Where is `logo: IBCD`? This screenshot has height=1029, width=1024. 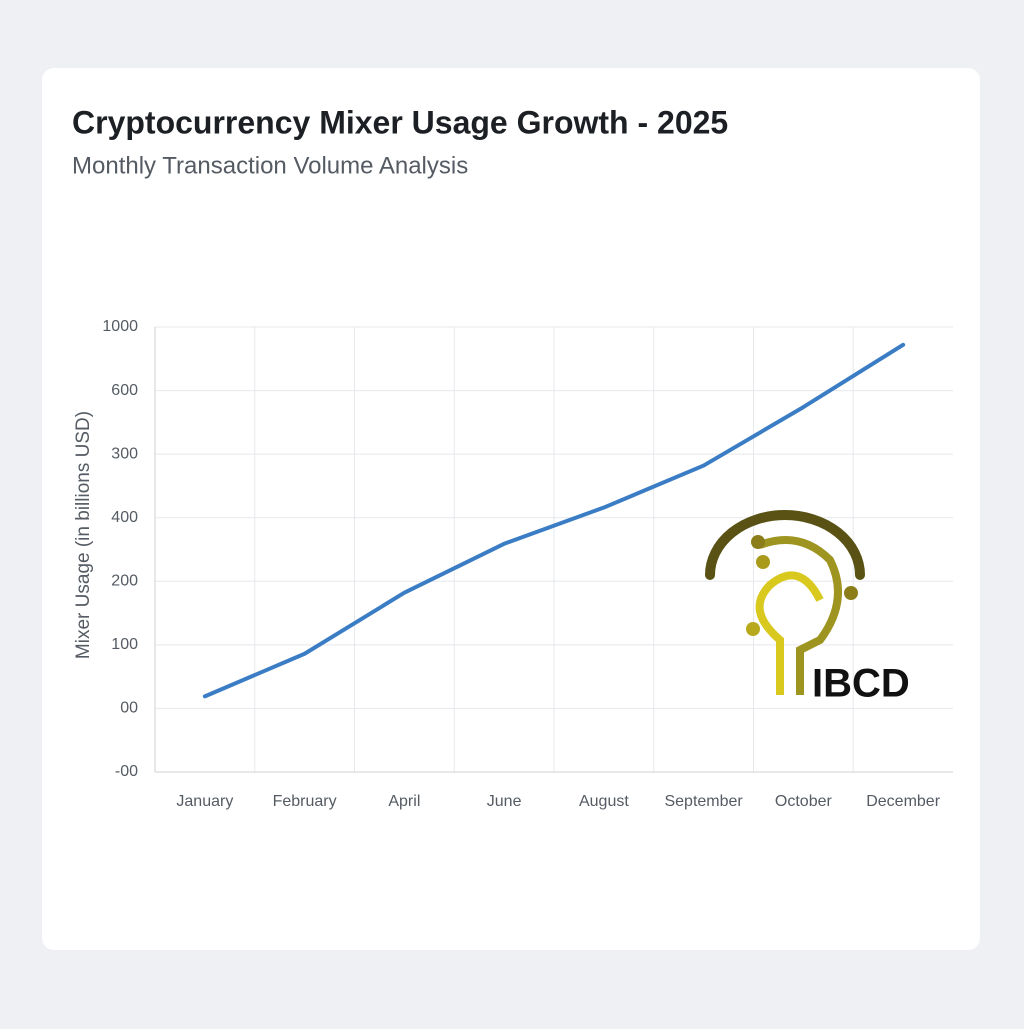
logo: IBCD is located at coordinates (807, 608).